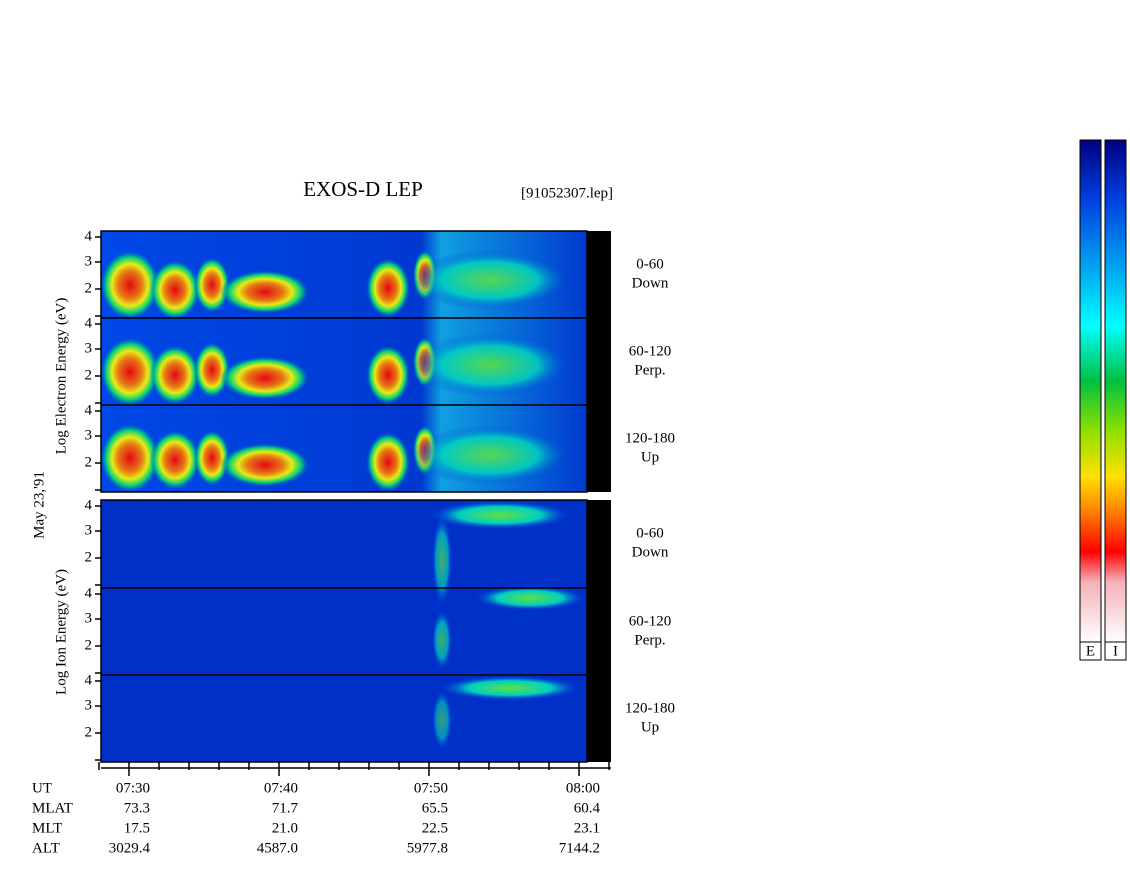 Image resolution: width=1130 pixels, height=875 pixels. Describe the element at coordinates (285, 808) in the screenshot. I see `table-cell: 71.7` at that location.